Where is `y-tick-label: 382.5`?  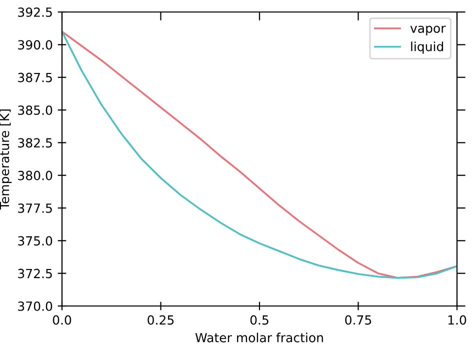
y-tick-label: 382.5 is located at coordinates (35, 143).